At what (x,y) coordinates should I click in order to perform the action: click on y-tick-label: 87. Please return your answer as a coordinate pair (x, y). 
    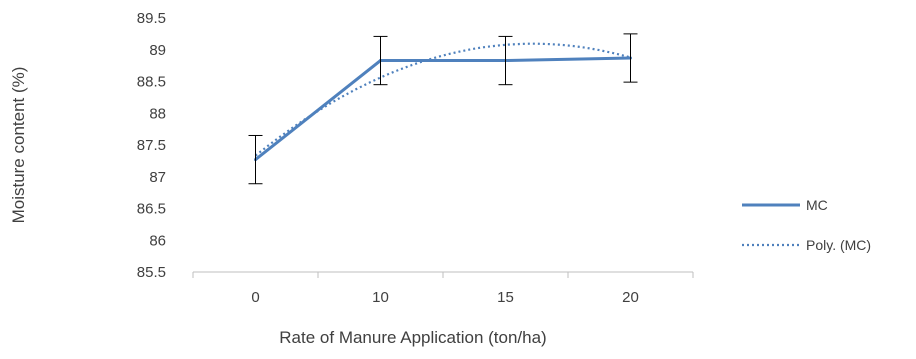
    Looking at the image, I should click on (157, 177).